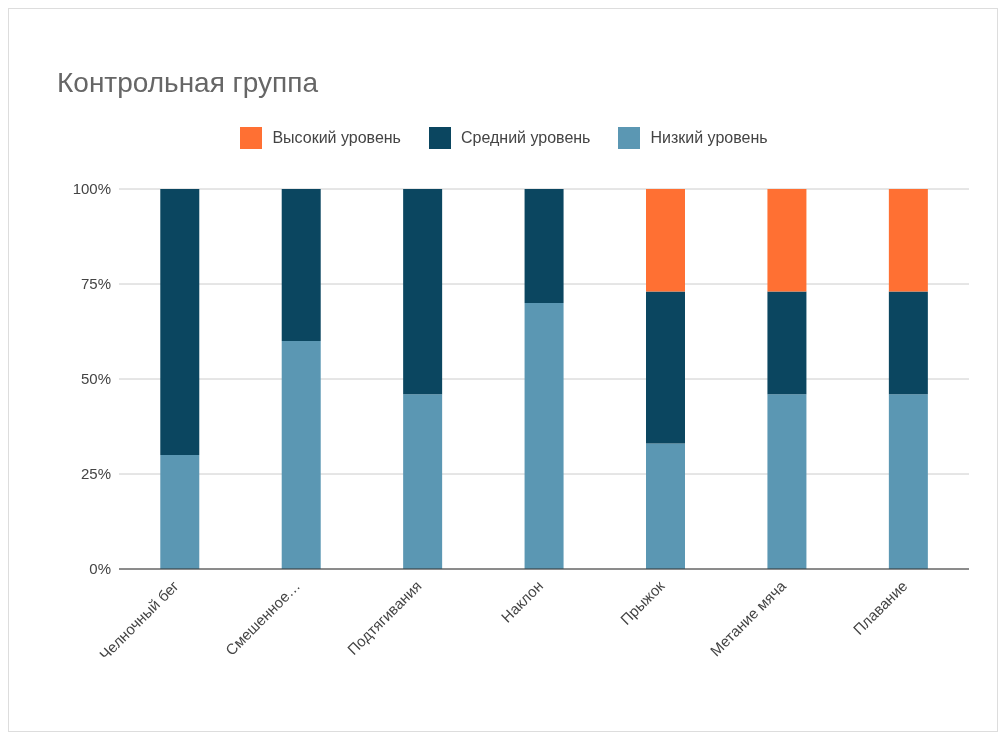 This screenshot has width=1006, height=740. I want to click on legend-label: Высокий уровень, so click(336, 138).